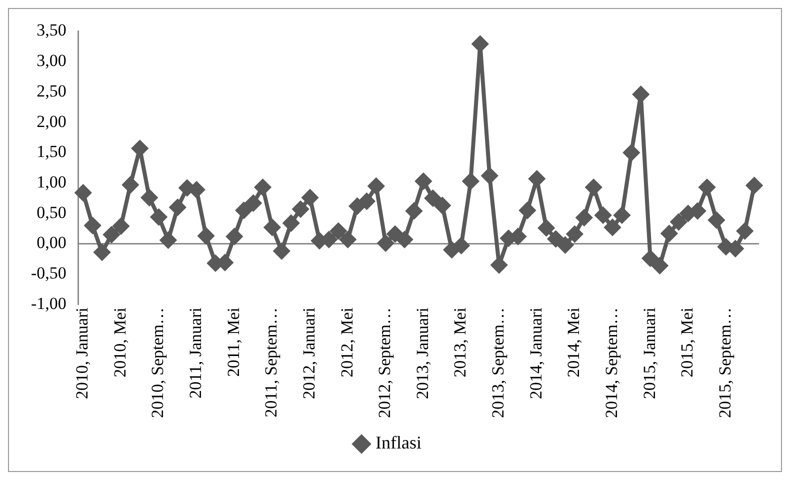  Describe the element at coordinates (574, 342) in the screenshot. I see `x-tick-label: 2014, Mei` at that location.